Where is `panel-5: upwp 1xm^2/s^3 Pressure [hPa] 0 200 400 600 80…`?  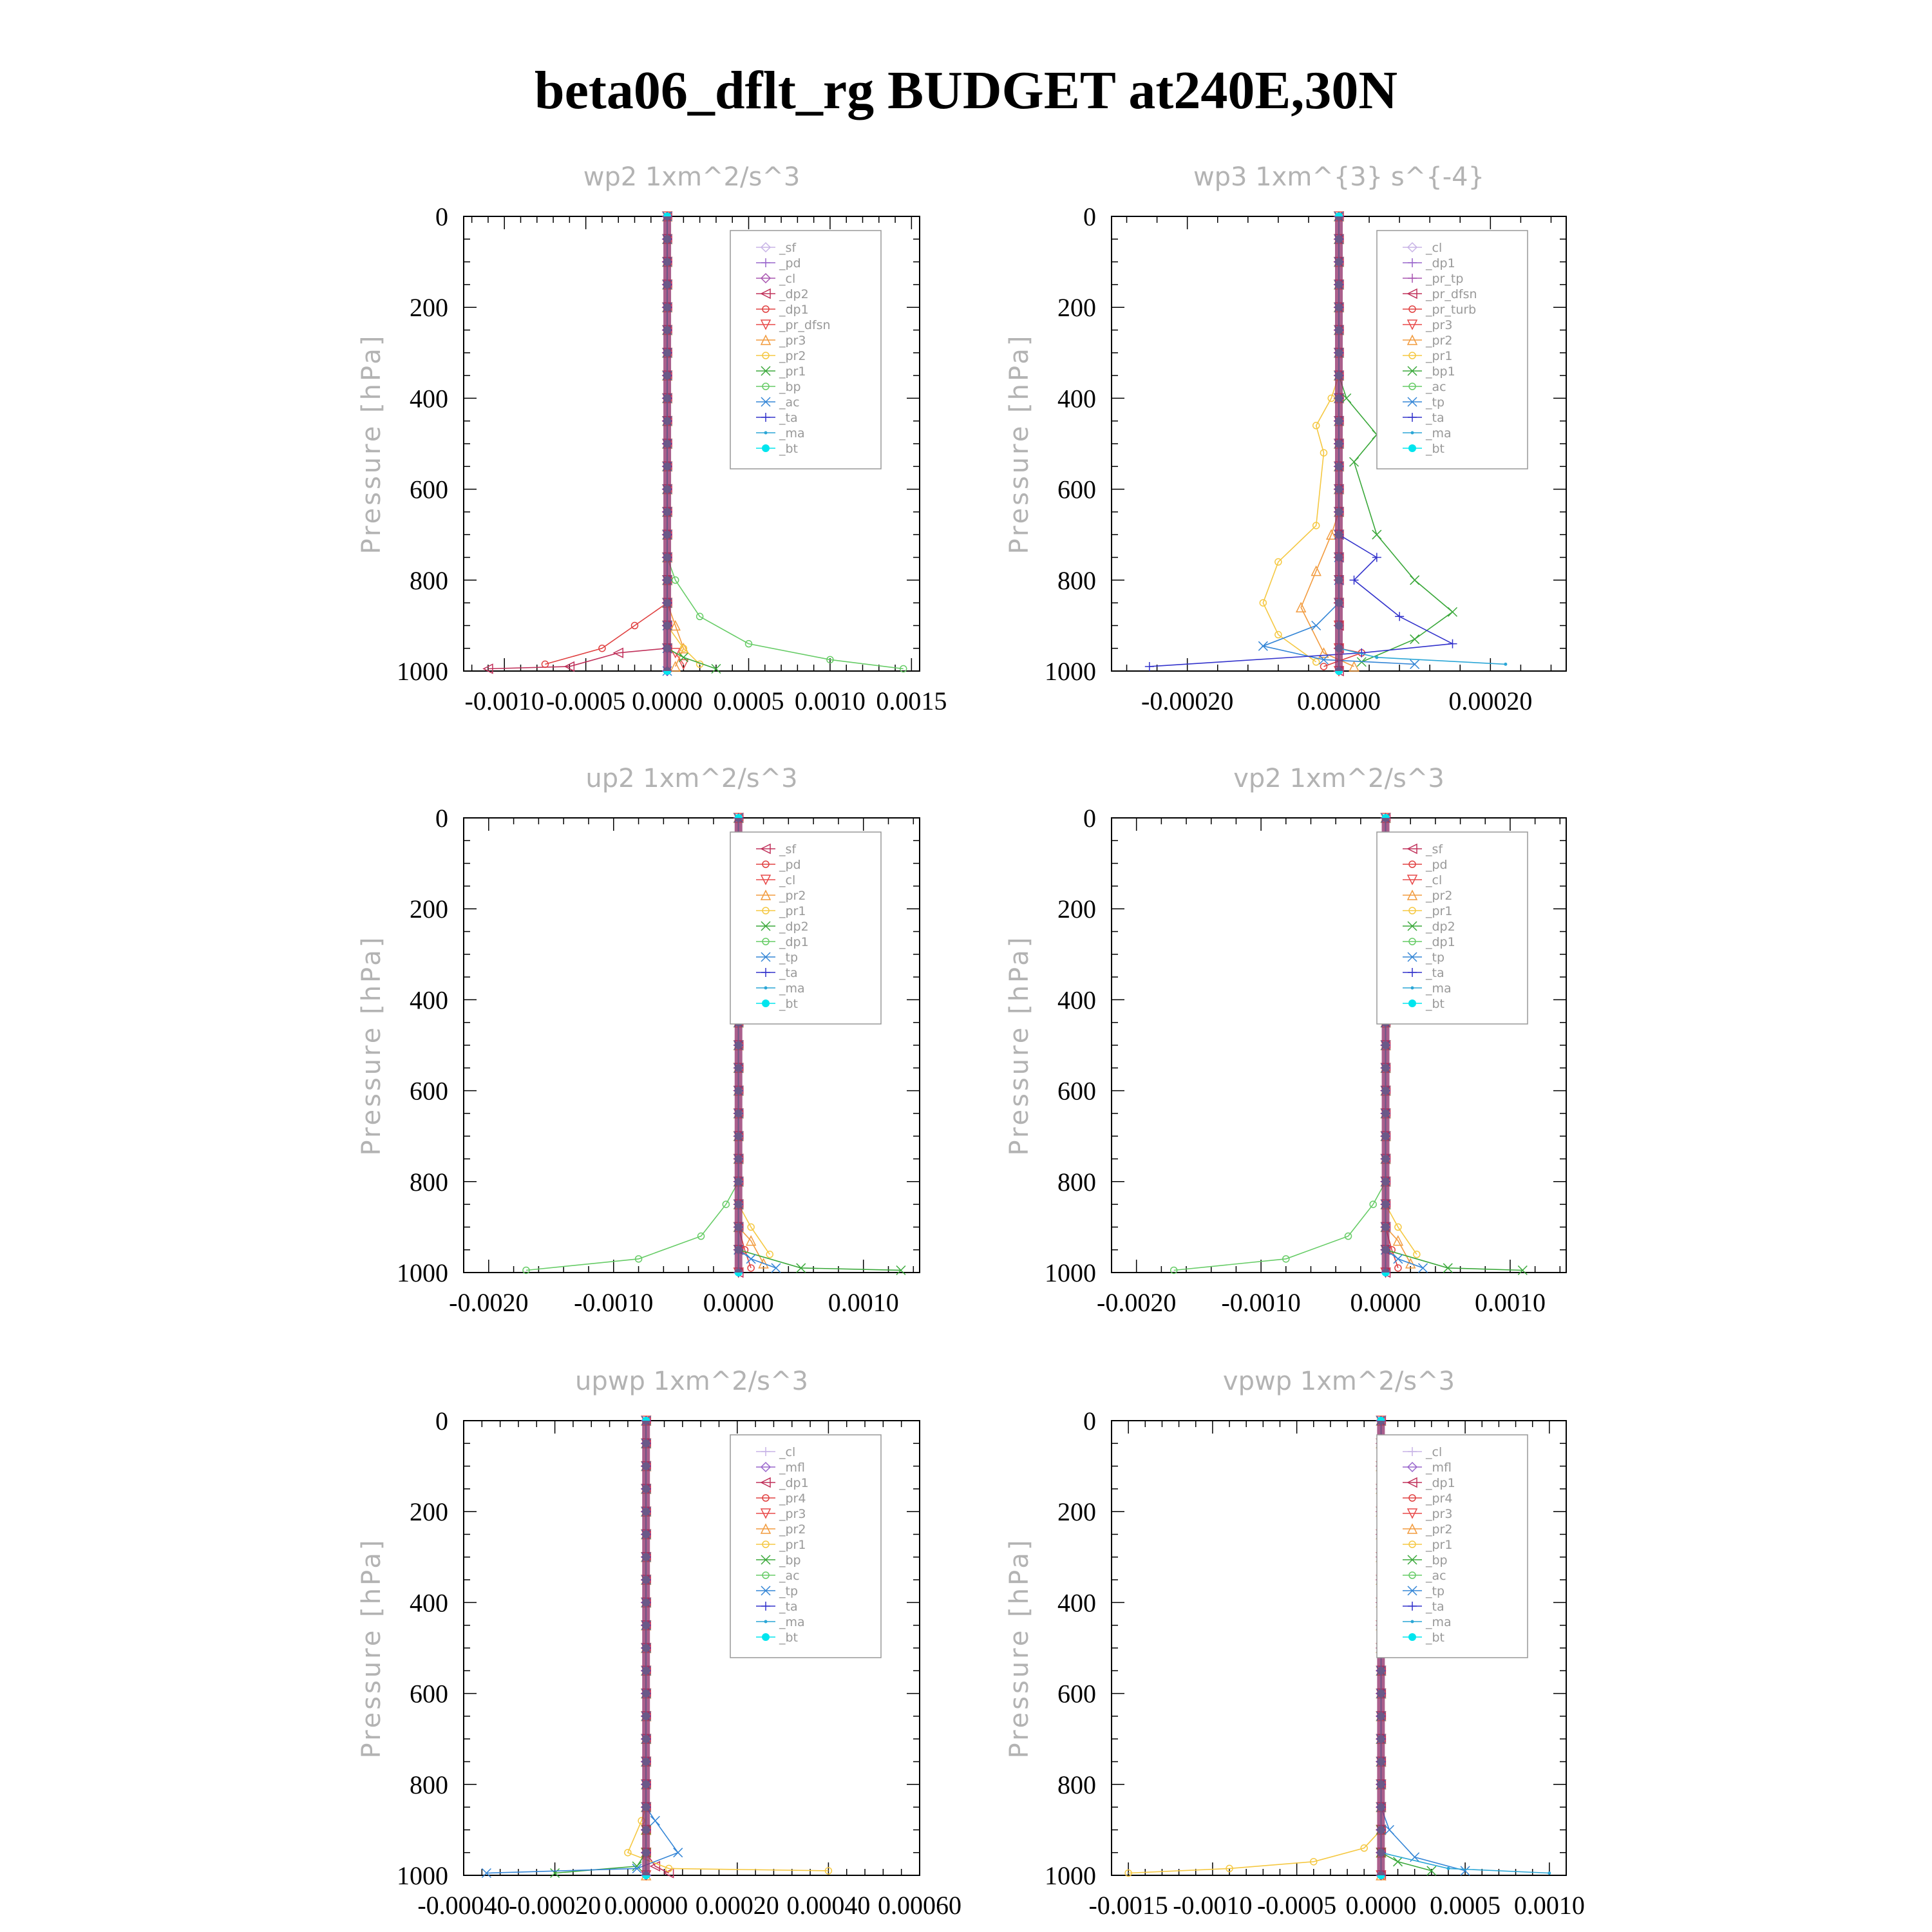
panel-5: upwp 1xm^2/s^3 Pressure [hPa] 0 200 400 600 80… is located at coordinates (659, 1643).